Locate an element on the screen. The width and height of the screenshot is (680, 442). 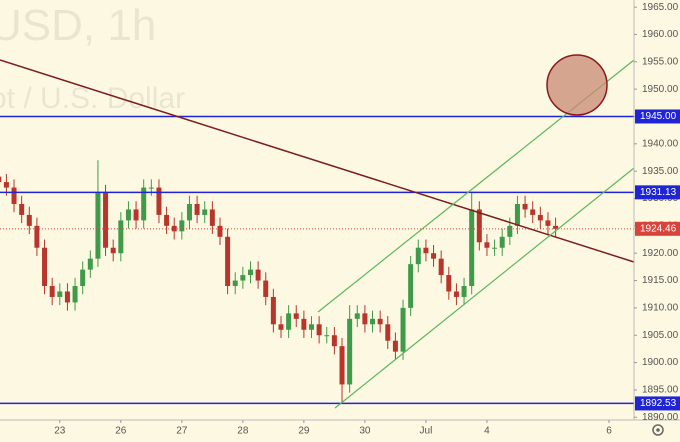
settings-icon is located at coordinates (658, 430).